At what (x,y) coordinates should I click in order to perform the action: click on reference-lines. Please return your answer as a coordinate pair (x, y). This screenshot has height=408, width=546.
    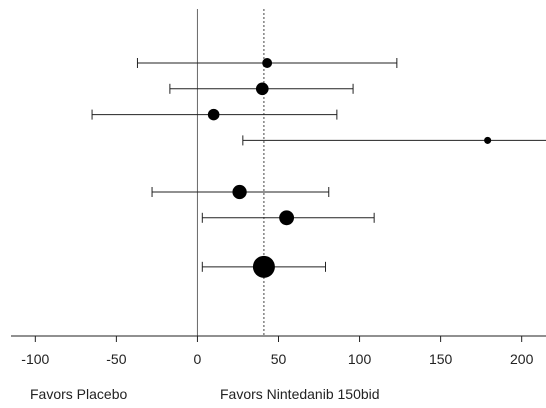
    Looking at the image, I should click on (230, 172).